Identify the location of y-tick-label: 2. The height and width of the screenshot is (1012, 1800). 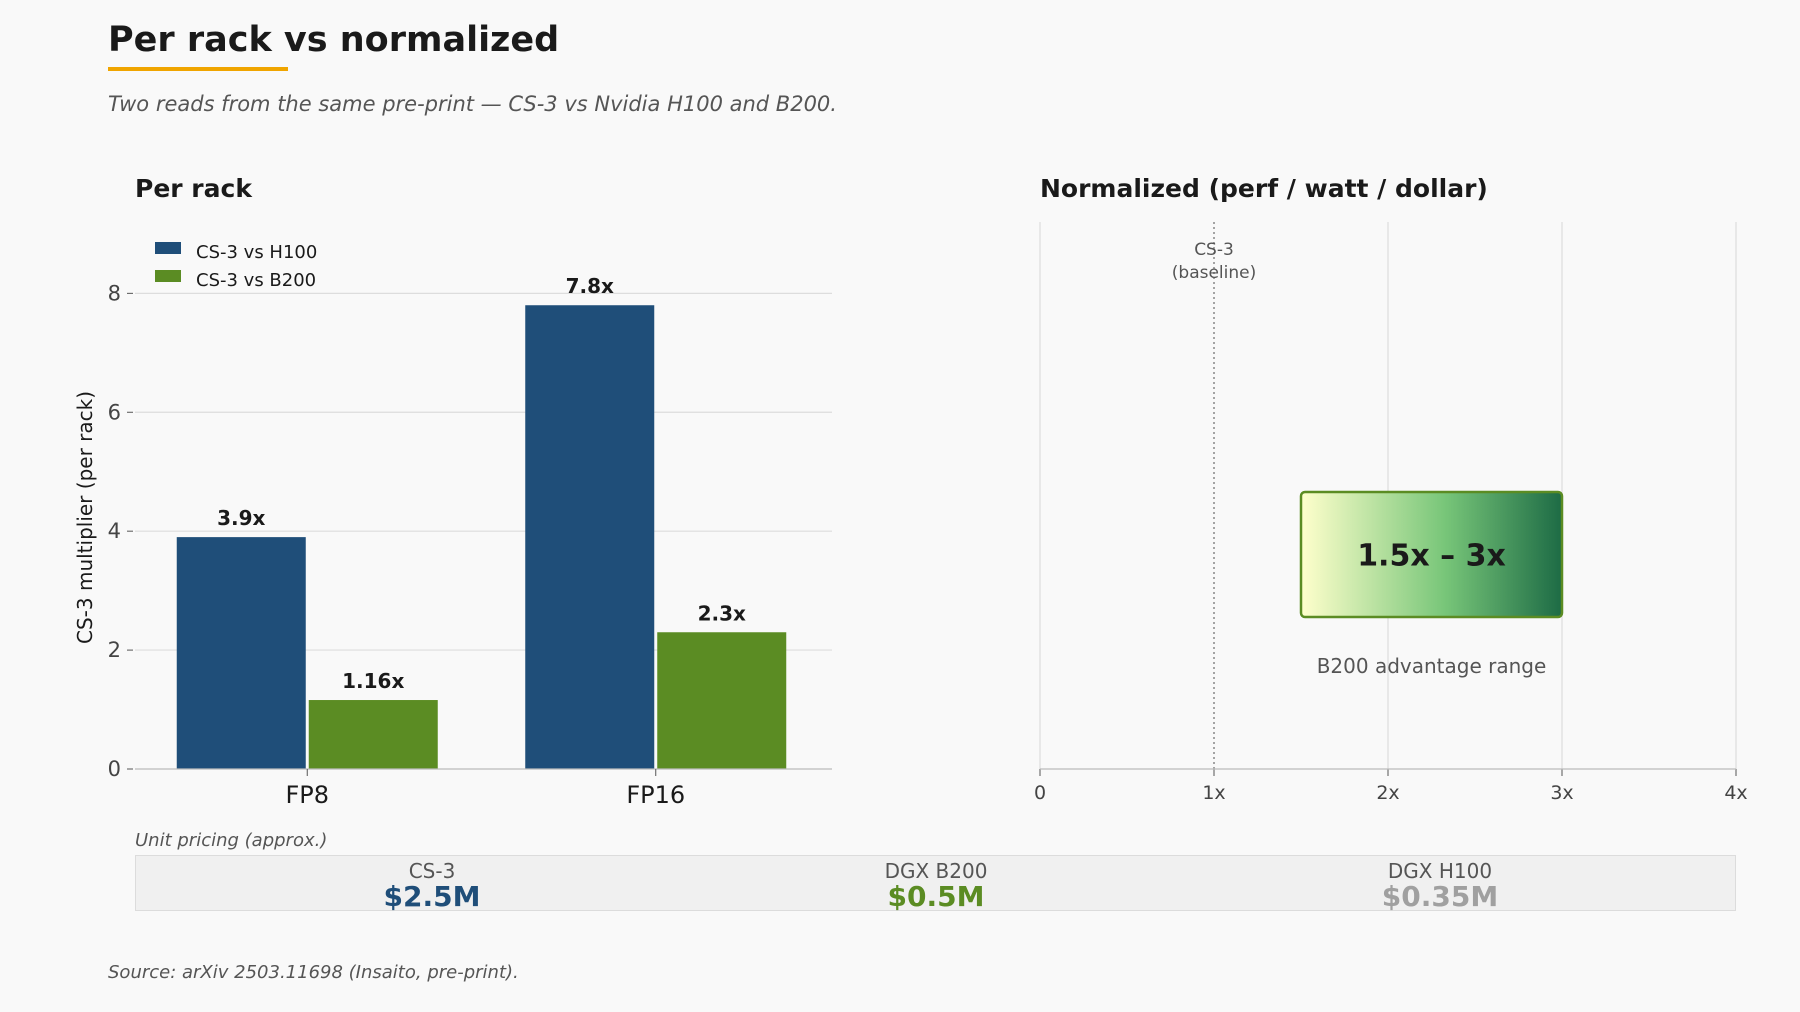
(114, 650).